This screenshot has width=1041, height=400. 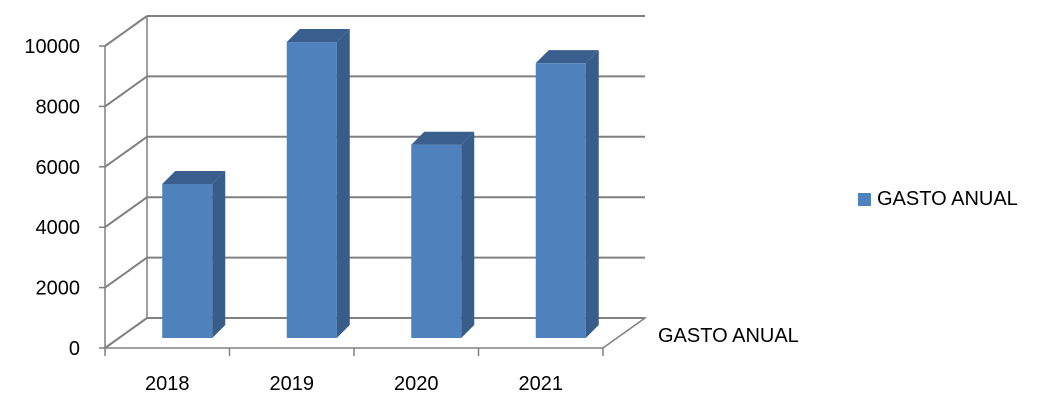 What do you see at coordinates (292, 384) in the screenshot?
I see `x-tick-label: 2019` at bounding box center [292, 384].